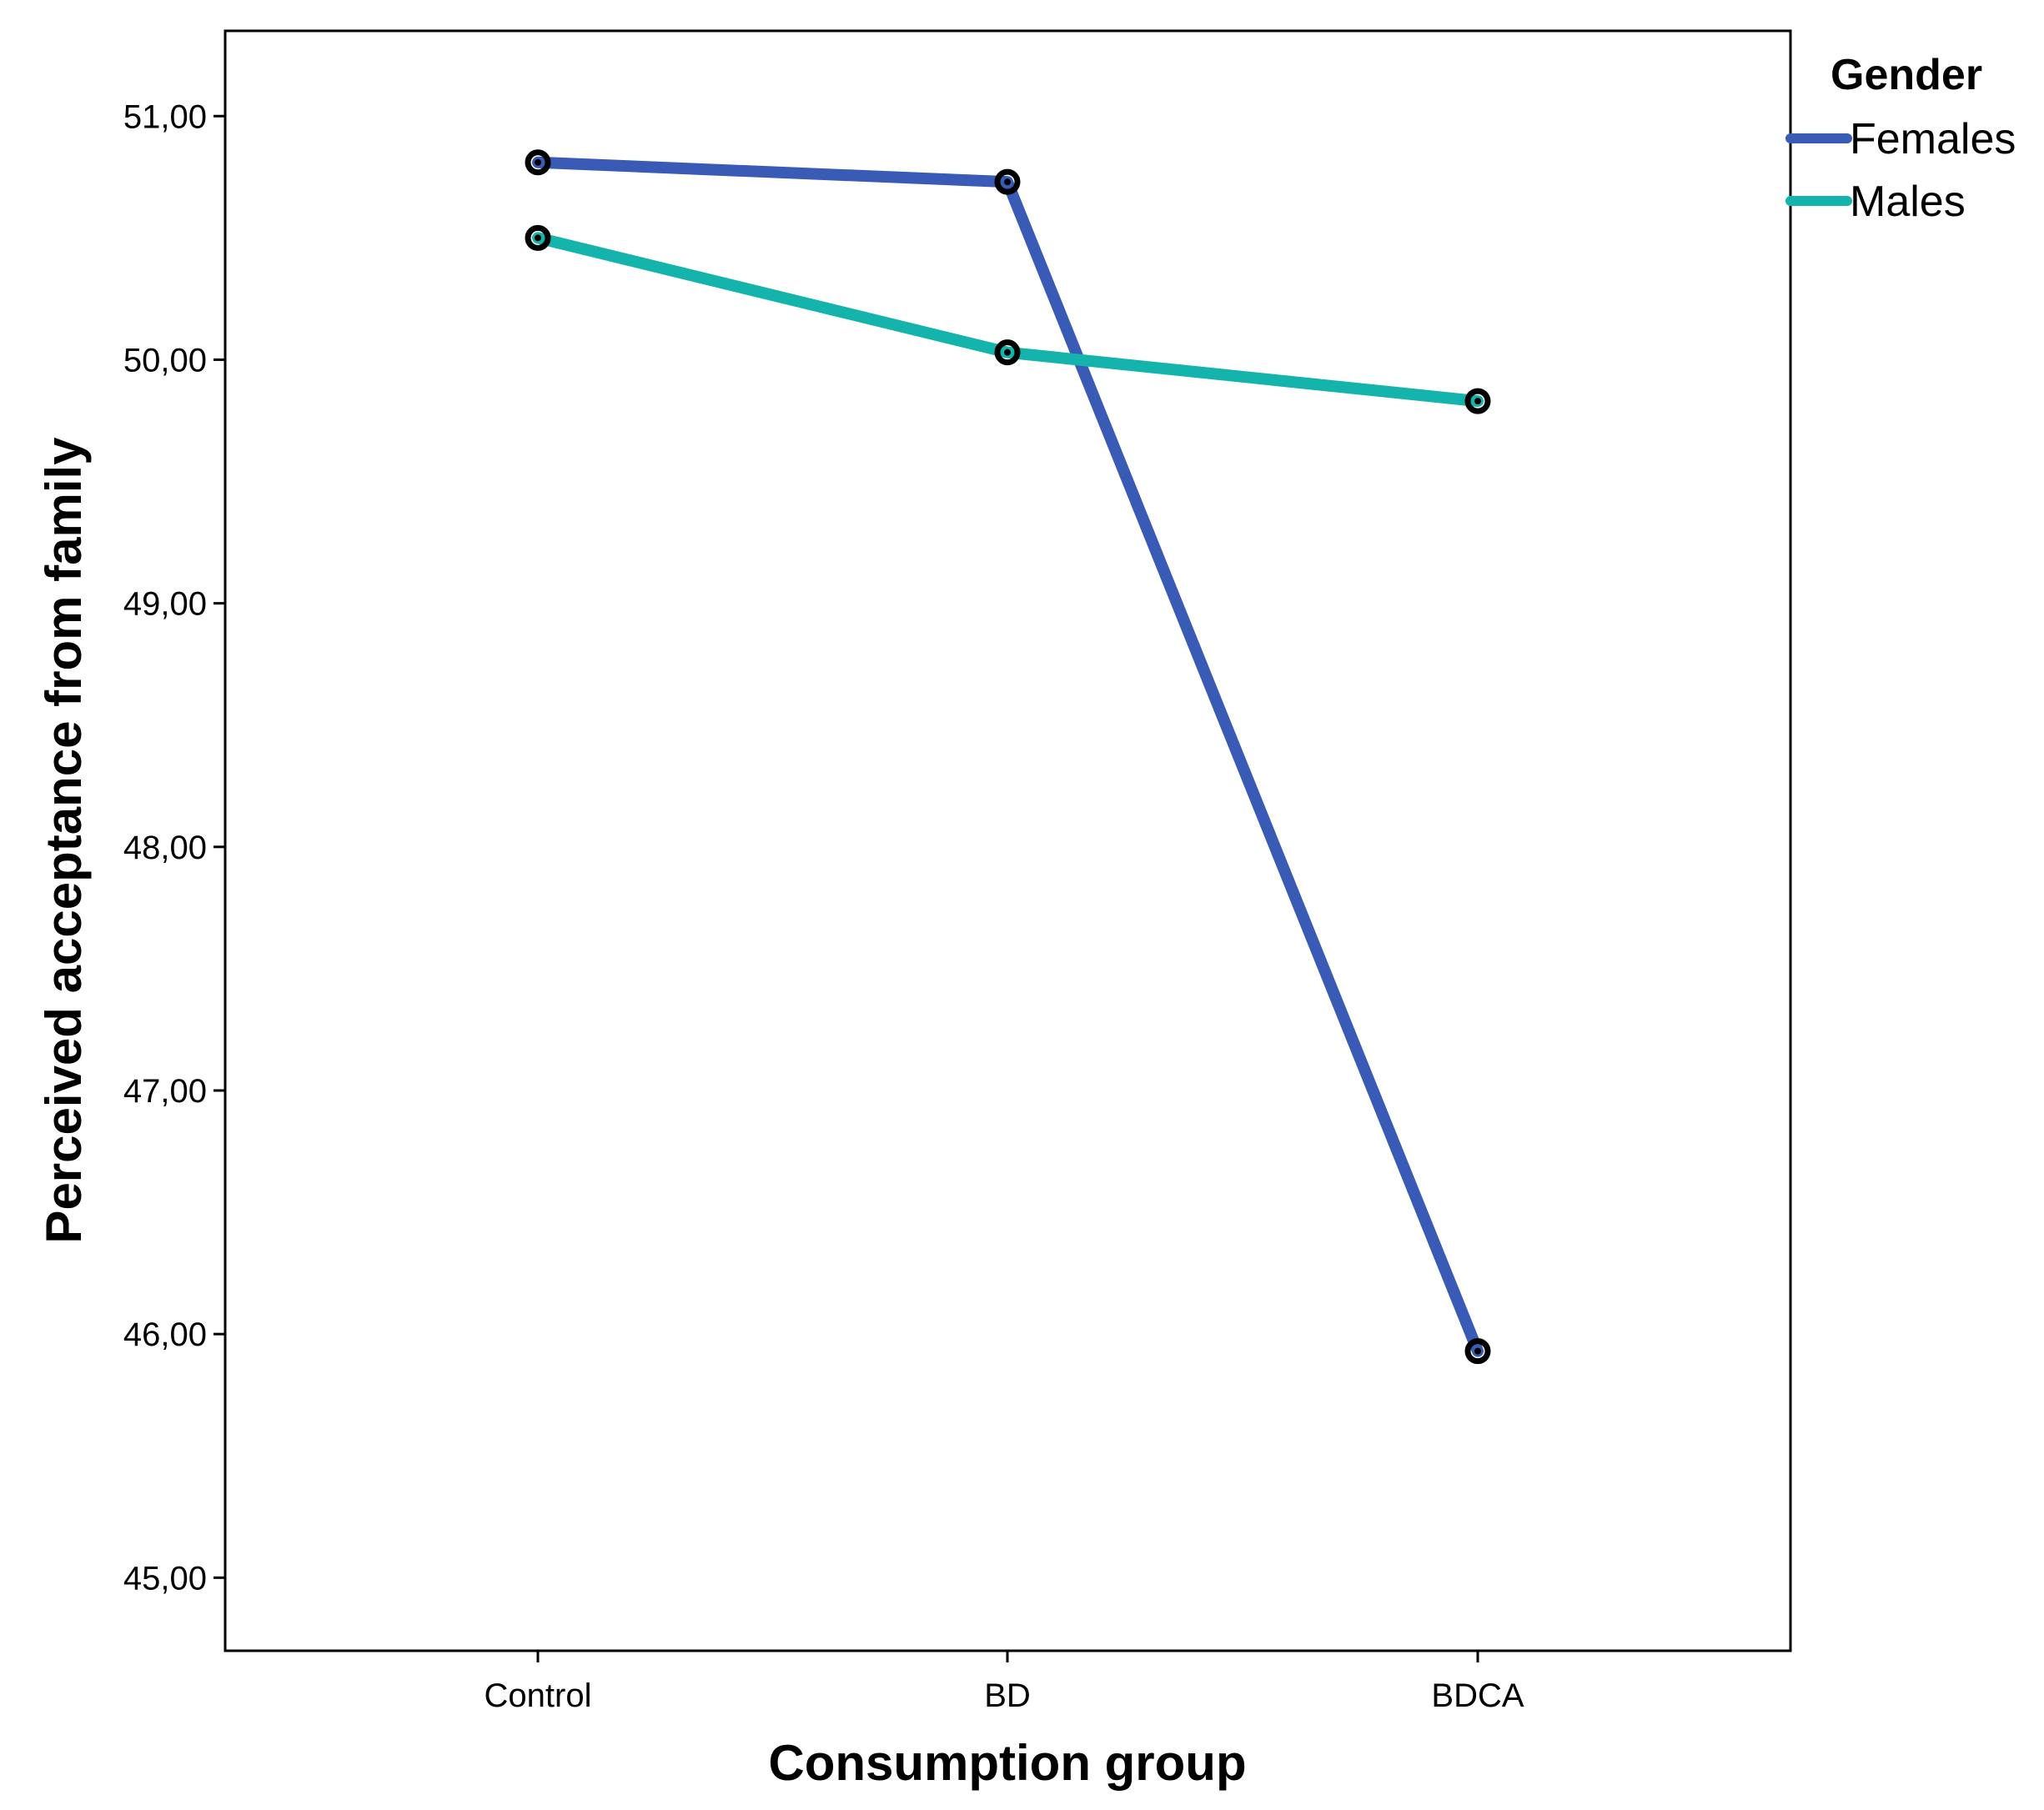 The height and width of the screenshot is (1810, 2044). What do you see at coordinates (1933, 139) in the screenshot?
I see `legend-label-females: Females` at bounding box center [1933, 139].